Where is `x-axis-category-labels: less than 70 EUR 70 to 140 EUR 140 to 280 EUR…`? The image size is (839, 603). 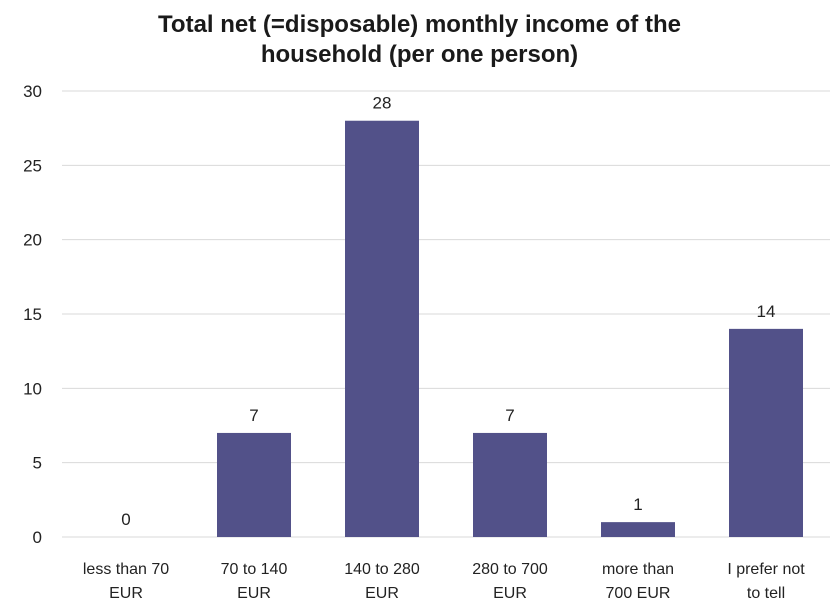
x-axis-category-labels: less than 70 EUR 70 to 140 EUR 140 to 280 EUR… is located at coordinates (444, 581).